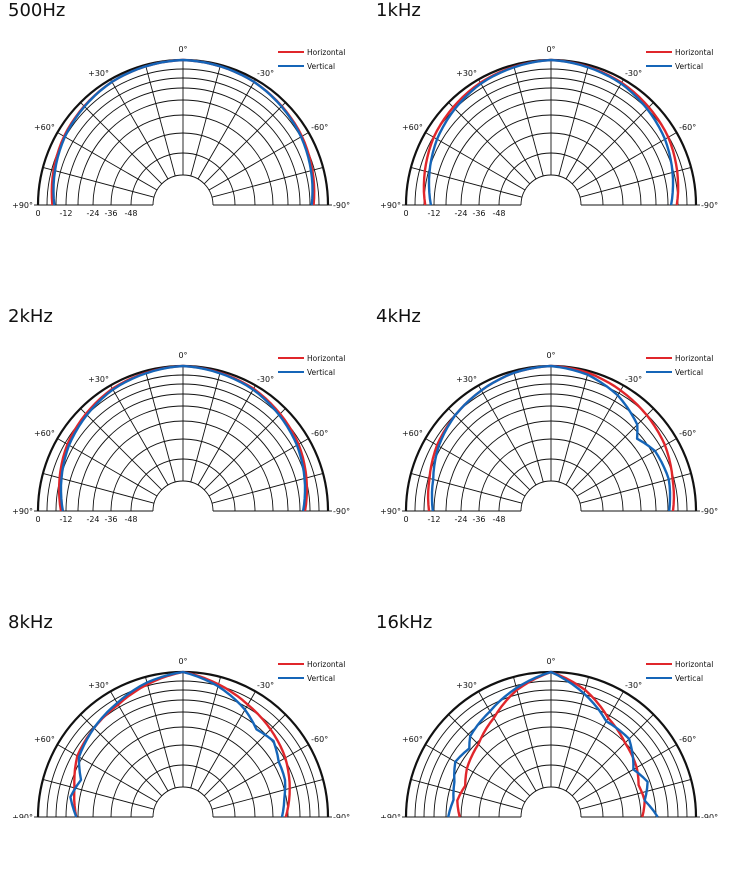 The height and width of the screenshot is (872, 736). Describe the element at coordinates (404, 622) in the screenshot. I see `panel-title: 16kHz` at that location.